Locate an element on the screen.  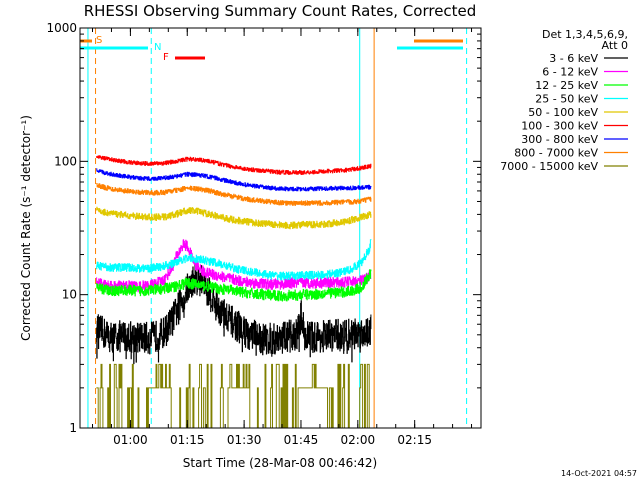
y-tick-label: 10 is located at coordinates (69, 295).